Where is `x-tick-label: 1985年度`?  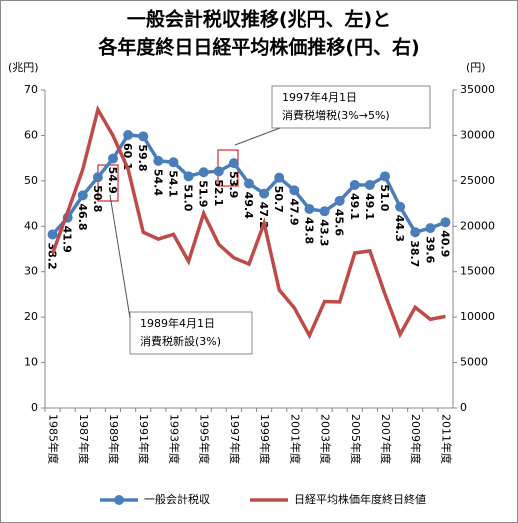
x-tick-label: 1985年度 is located at coordinates (54, 439).